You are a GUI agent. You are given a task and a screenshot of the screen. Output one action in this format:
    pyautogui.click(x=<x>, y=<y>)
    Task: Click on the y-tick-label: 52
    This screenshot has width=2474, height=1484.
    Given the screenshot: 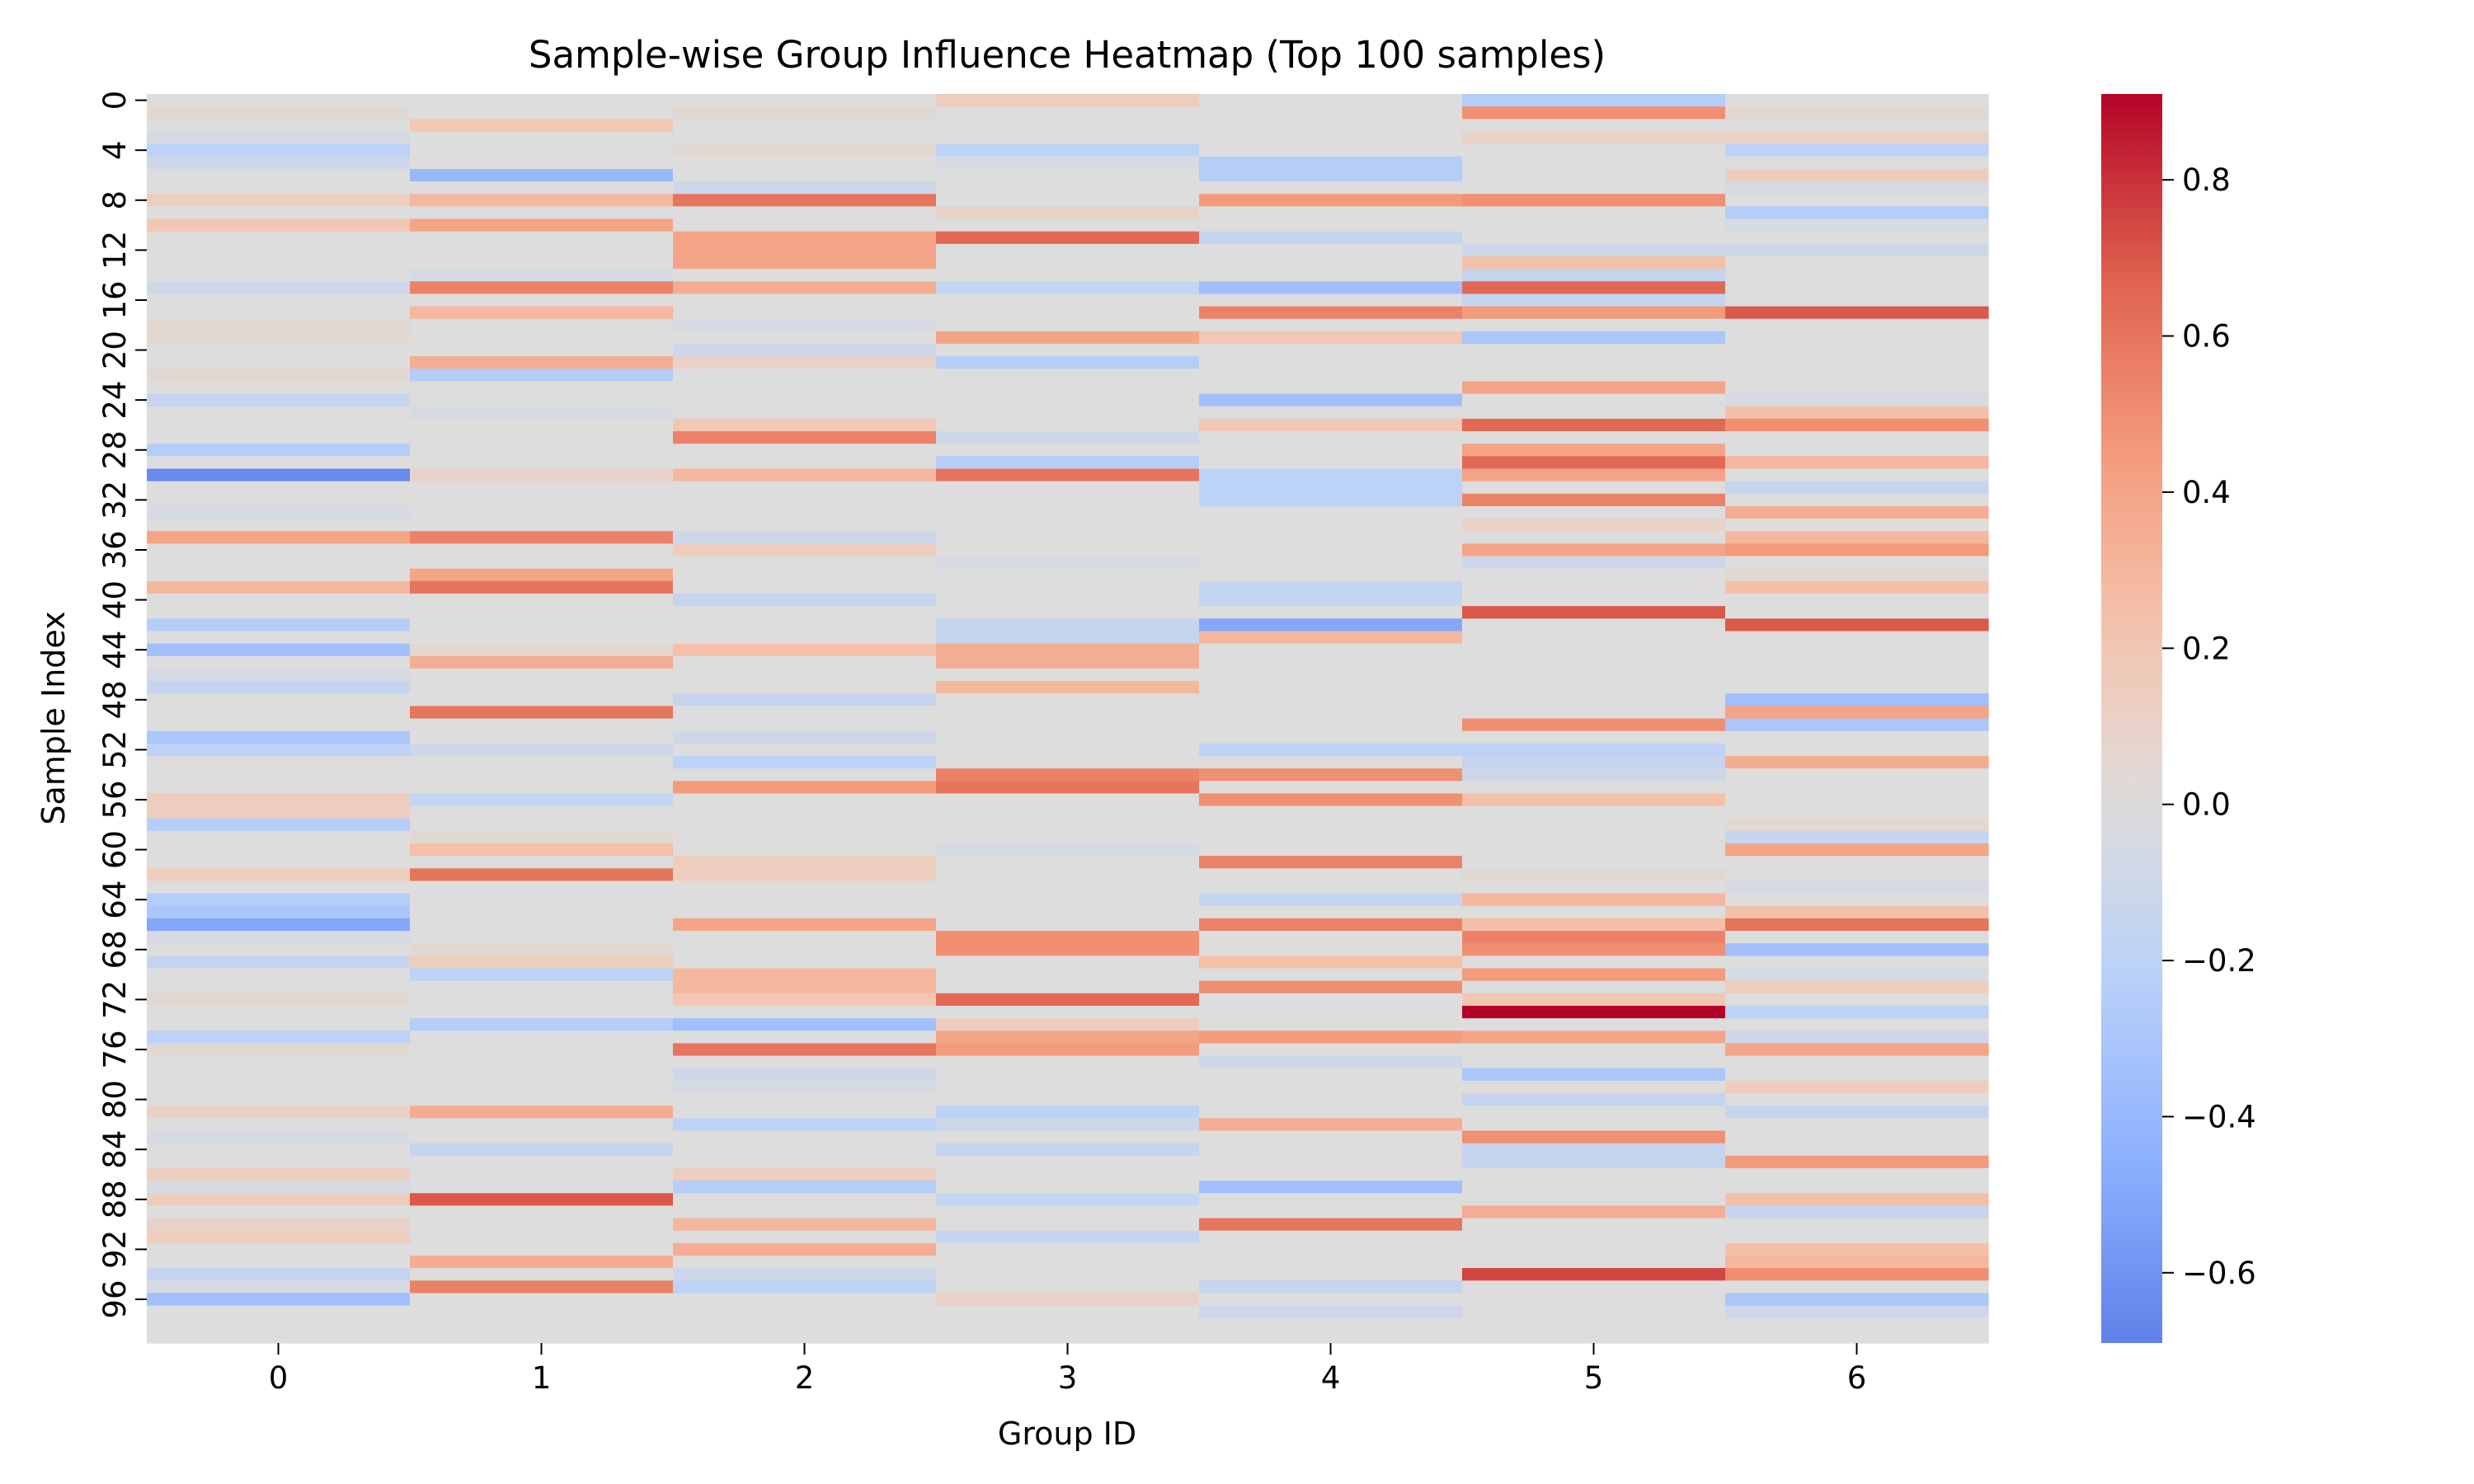 What is the action you would take?
    pyautogui.click(x=115, y=749)
    